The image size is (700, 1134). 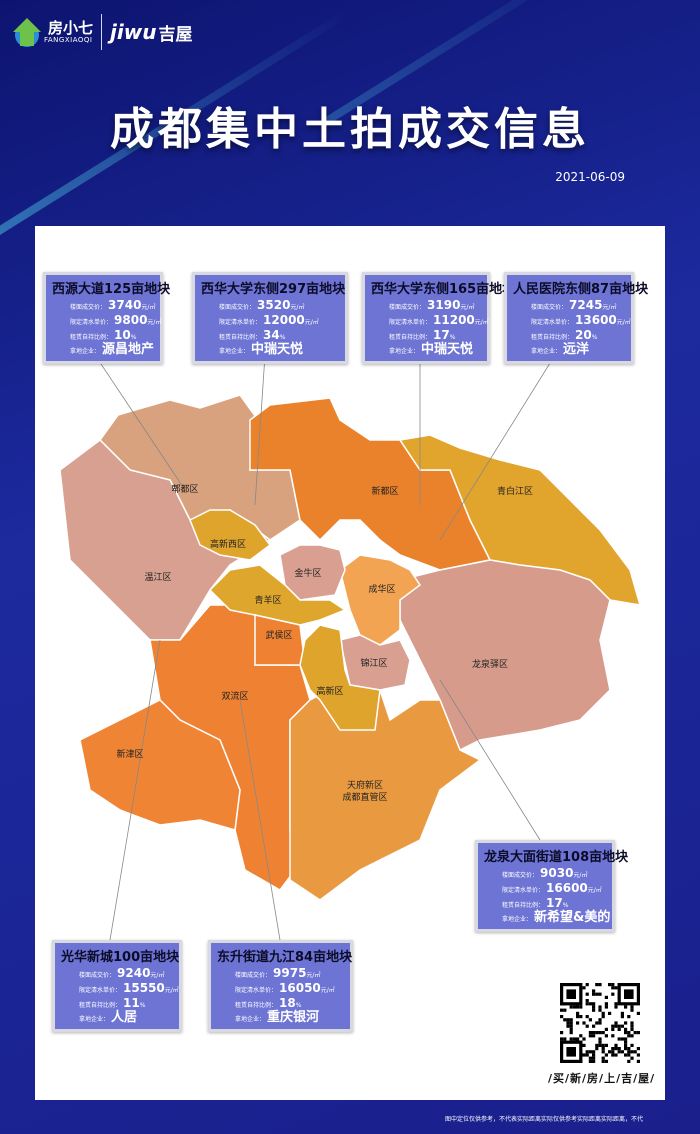 What do you see at coordinates (572, 917) in the screenshot?
I see `row-value: 新希望&美的` at bounding box center [572, 917].